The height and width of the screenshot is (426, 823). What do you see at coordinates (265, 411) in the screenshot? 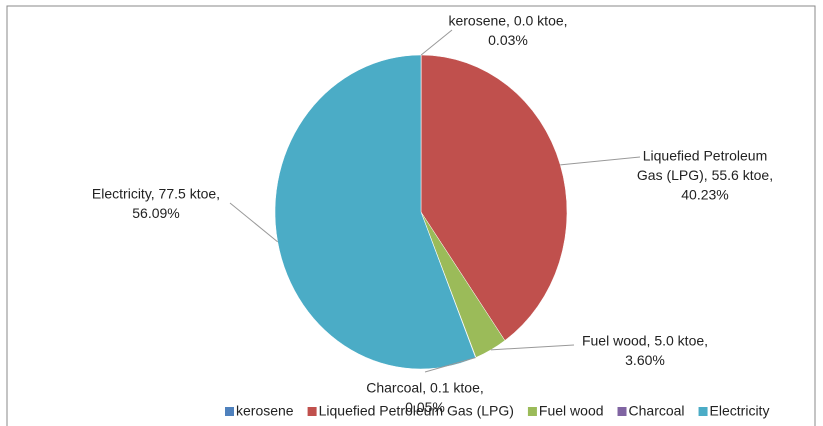
I see `legend-label: kerosene` at bounding box center [265, 411].